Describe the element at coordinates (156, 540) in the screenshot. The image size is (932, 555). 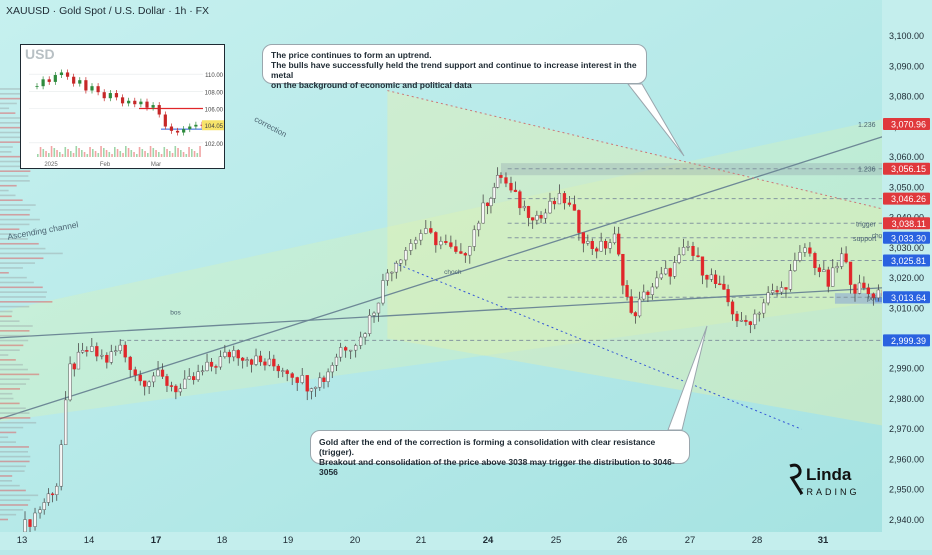
I see `x-tick-label: 17` at that location.